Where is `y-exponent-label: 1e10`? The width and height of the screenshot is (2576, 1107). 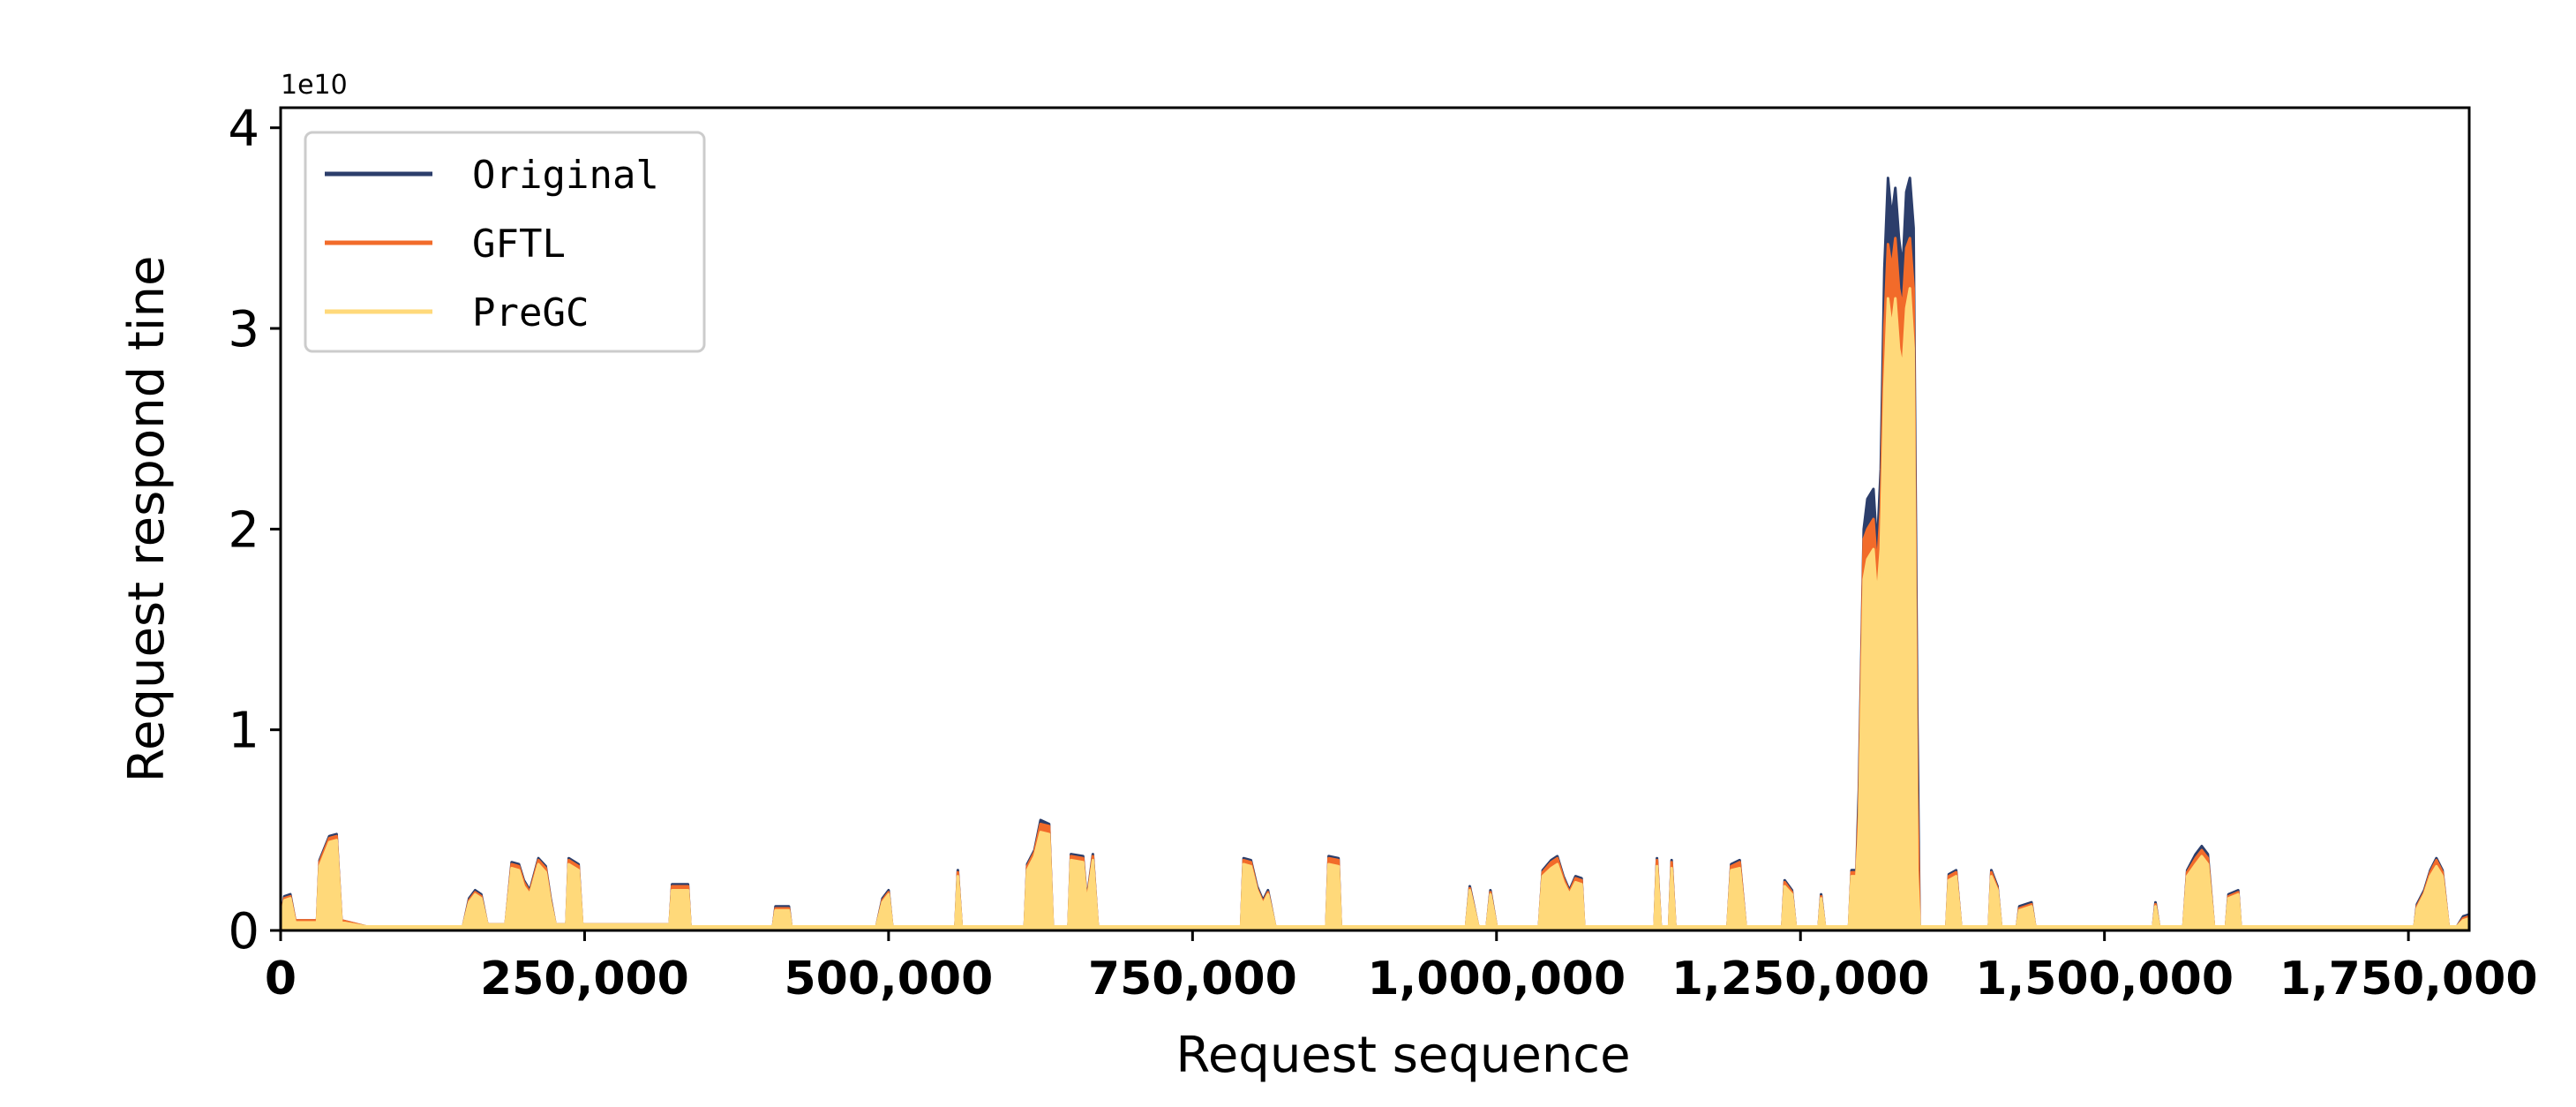
y-exponent-label: 1e10 is located at coordinates (314, 85).